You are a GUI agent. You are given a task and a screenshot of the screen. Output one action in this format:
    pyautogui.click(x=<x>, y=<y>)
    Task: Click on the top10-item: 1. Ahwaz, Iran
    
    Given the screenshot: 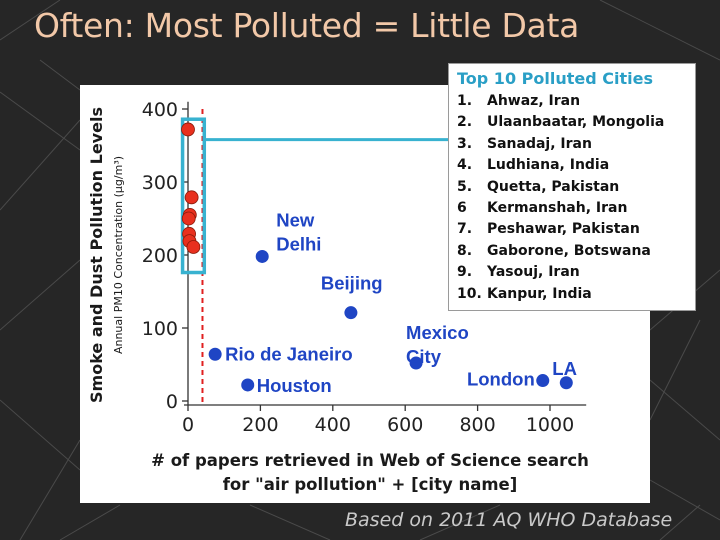 What is the action you would take?
    pyautogui.click(x=576, y=101)
    